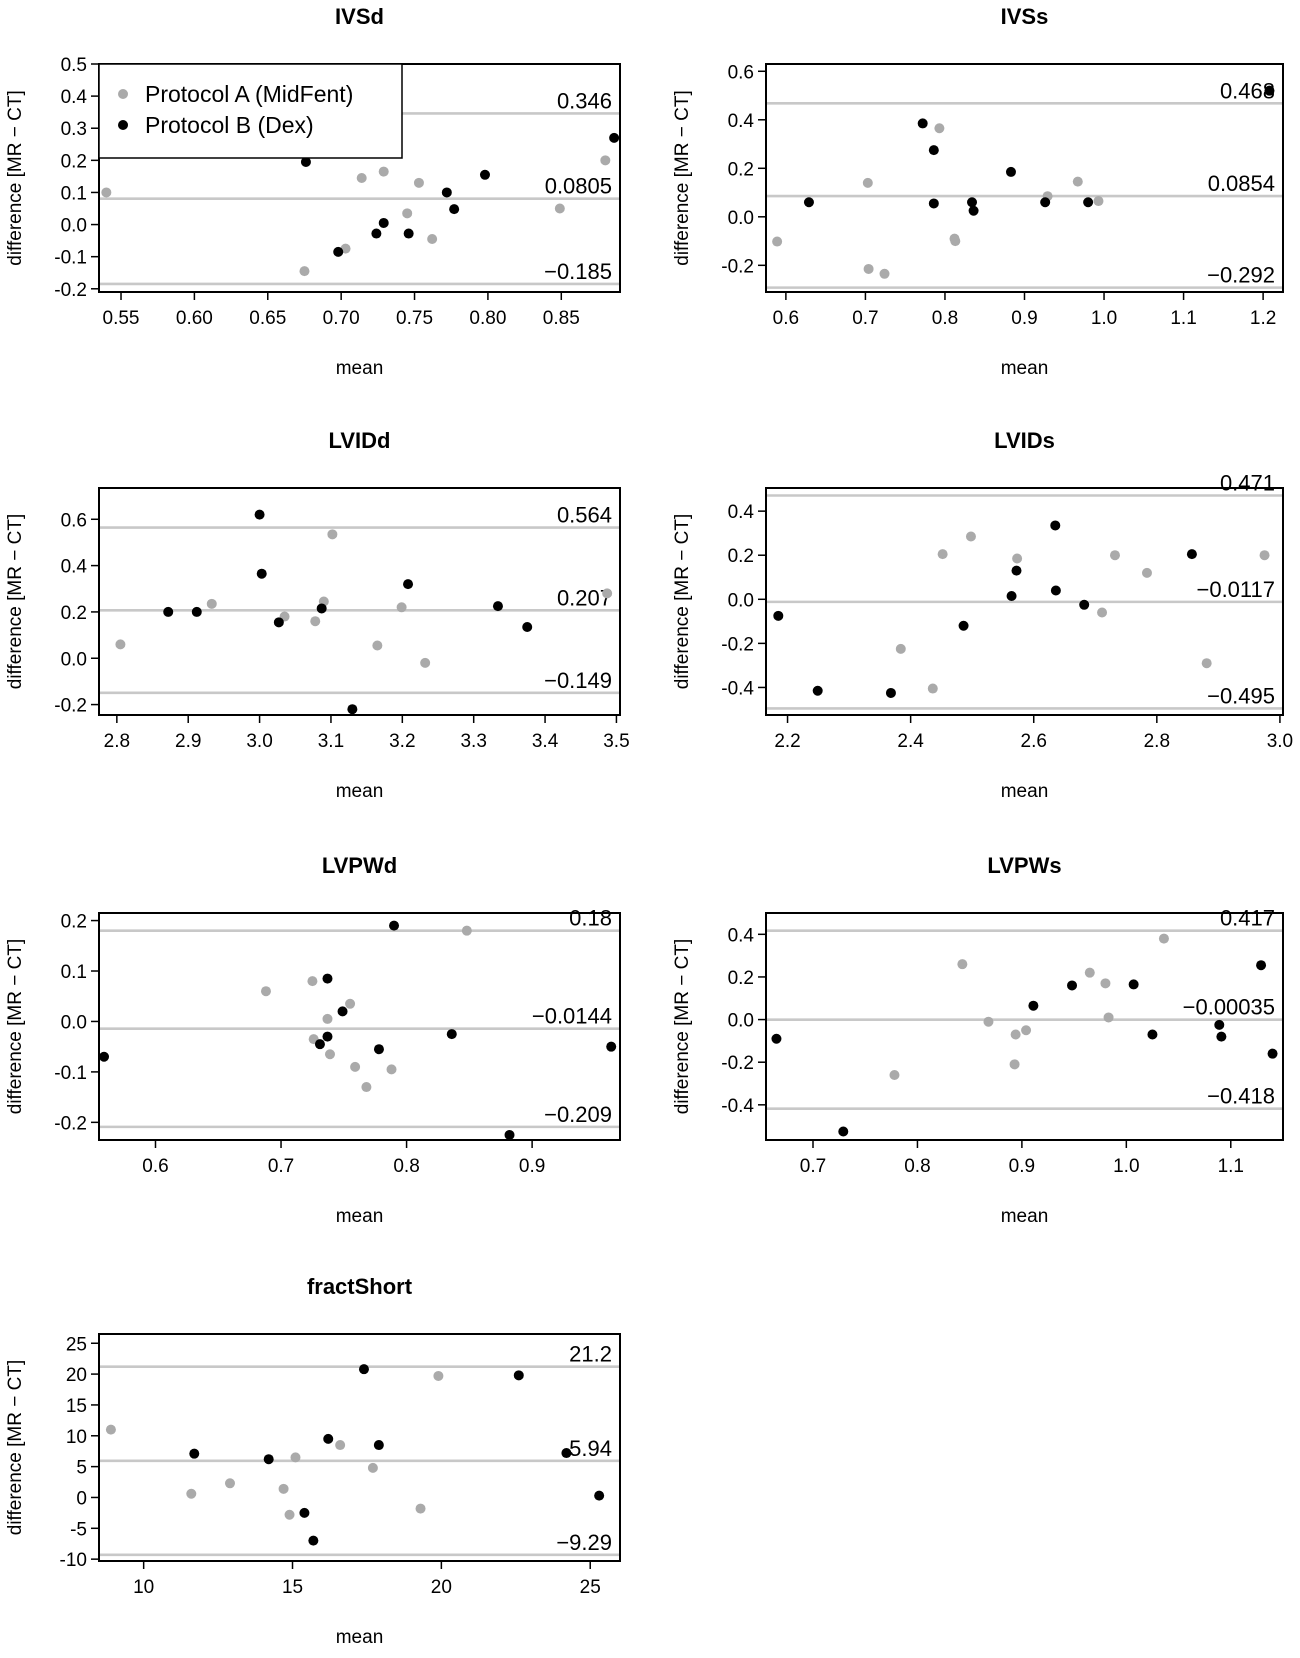 The image size is (1300, 1658). I want to click on panel-title: LVIDs, so click(1024, 440).